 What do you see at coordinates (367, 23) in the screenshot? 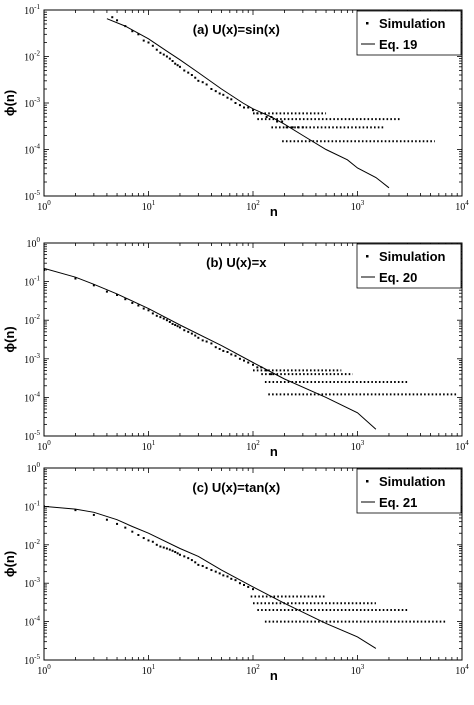
I see `legend-marker-simulation` at bounding box center [367, 23].